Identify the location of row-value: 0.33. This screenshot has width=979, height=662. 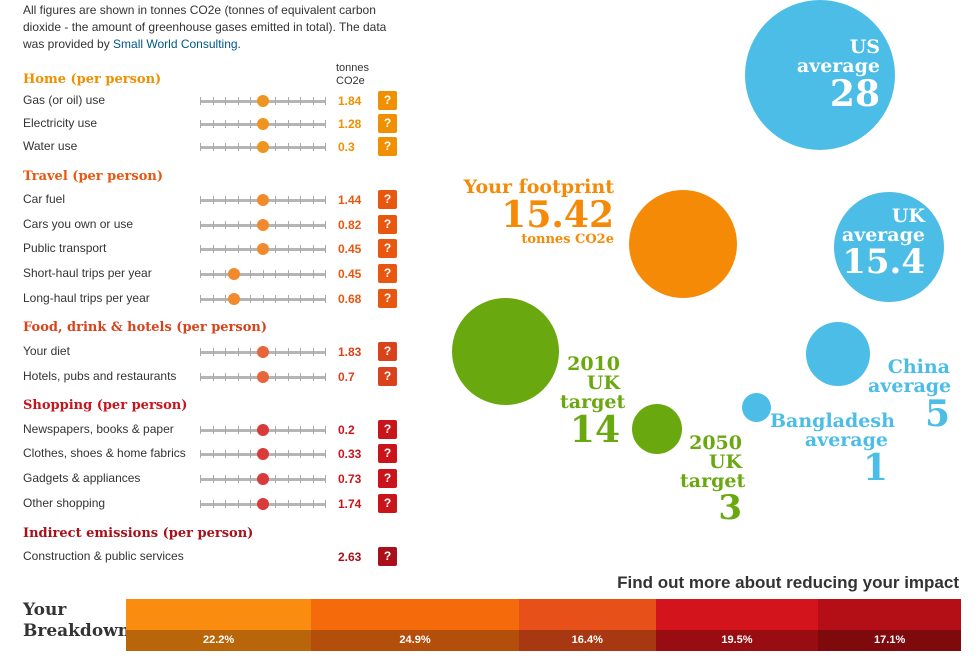
(350, 454).